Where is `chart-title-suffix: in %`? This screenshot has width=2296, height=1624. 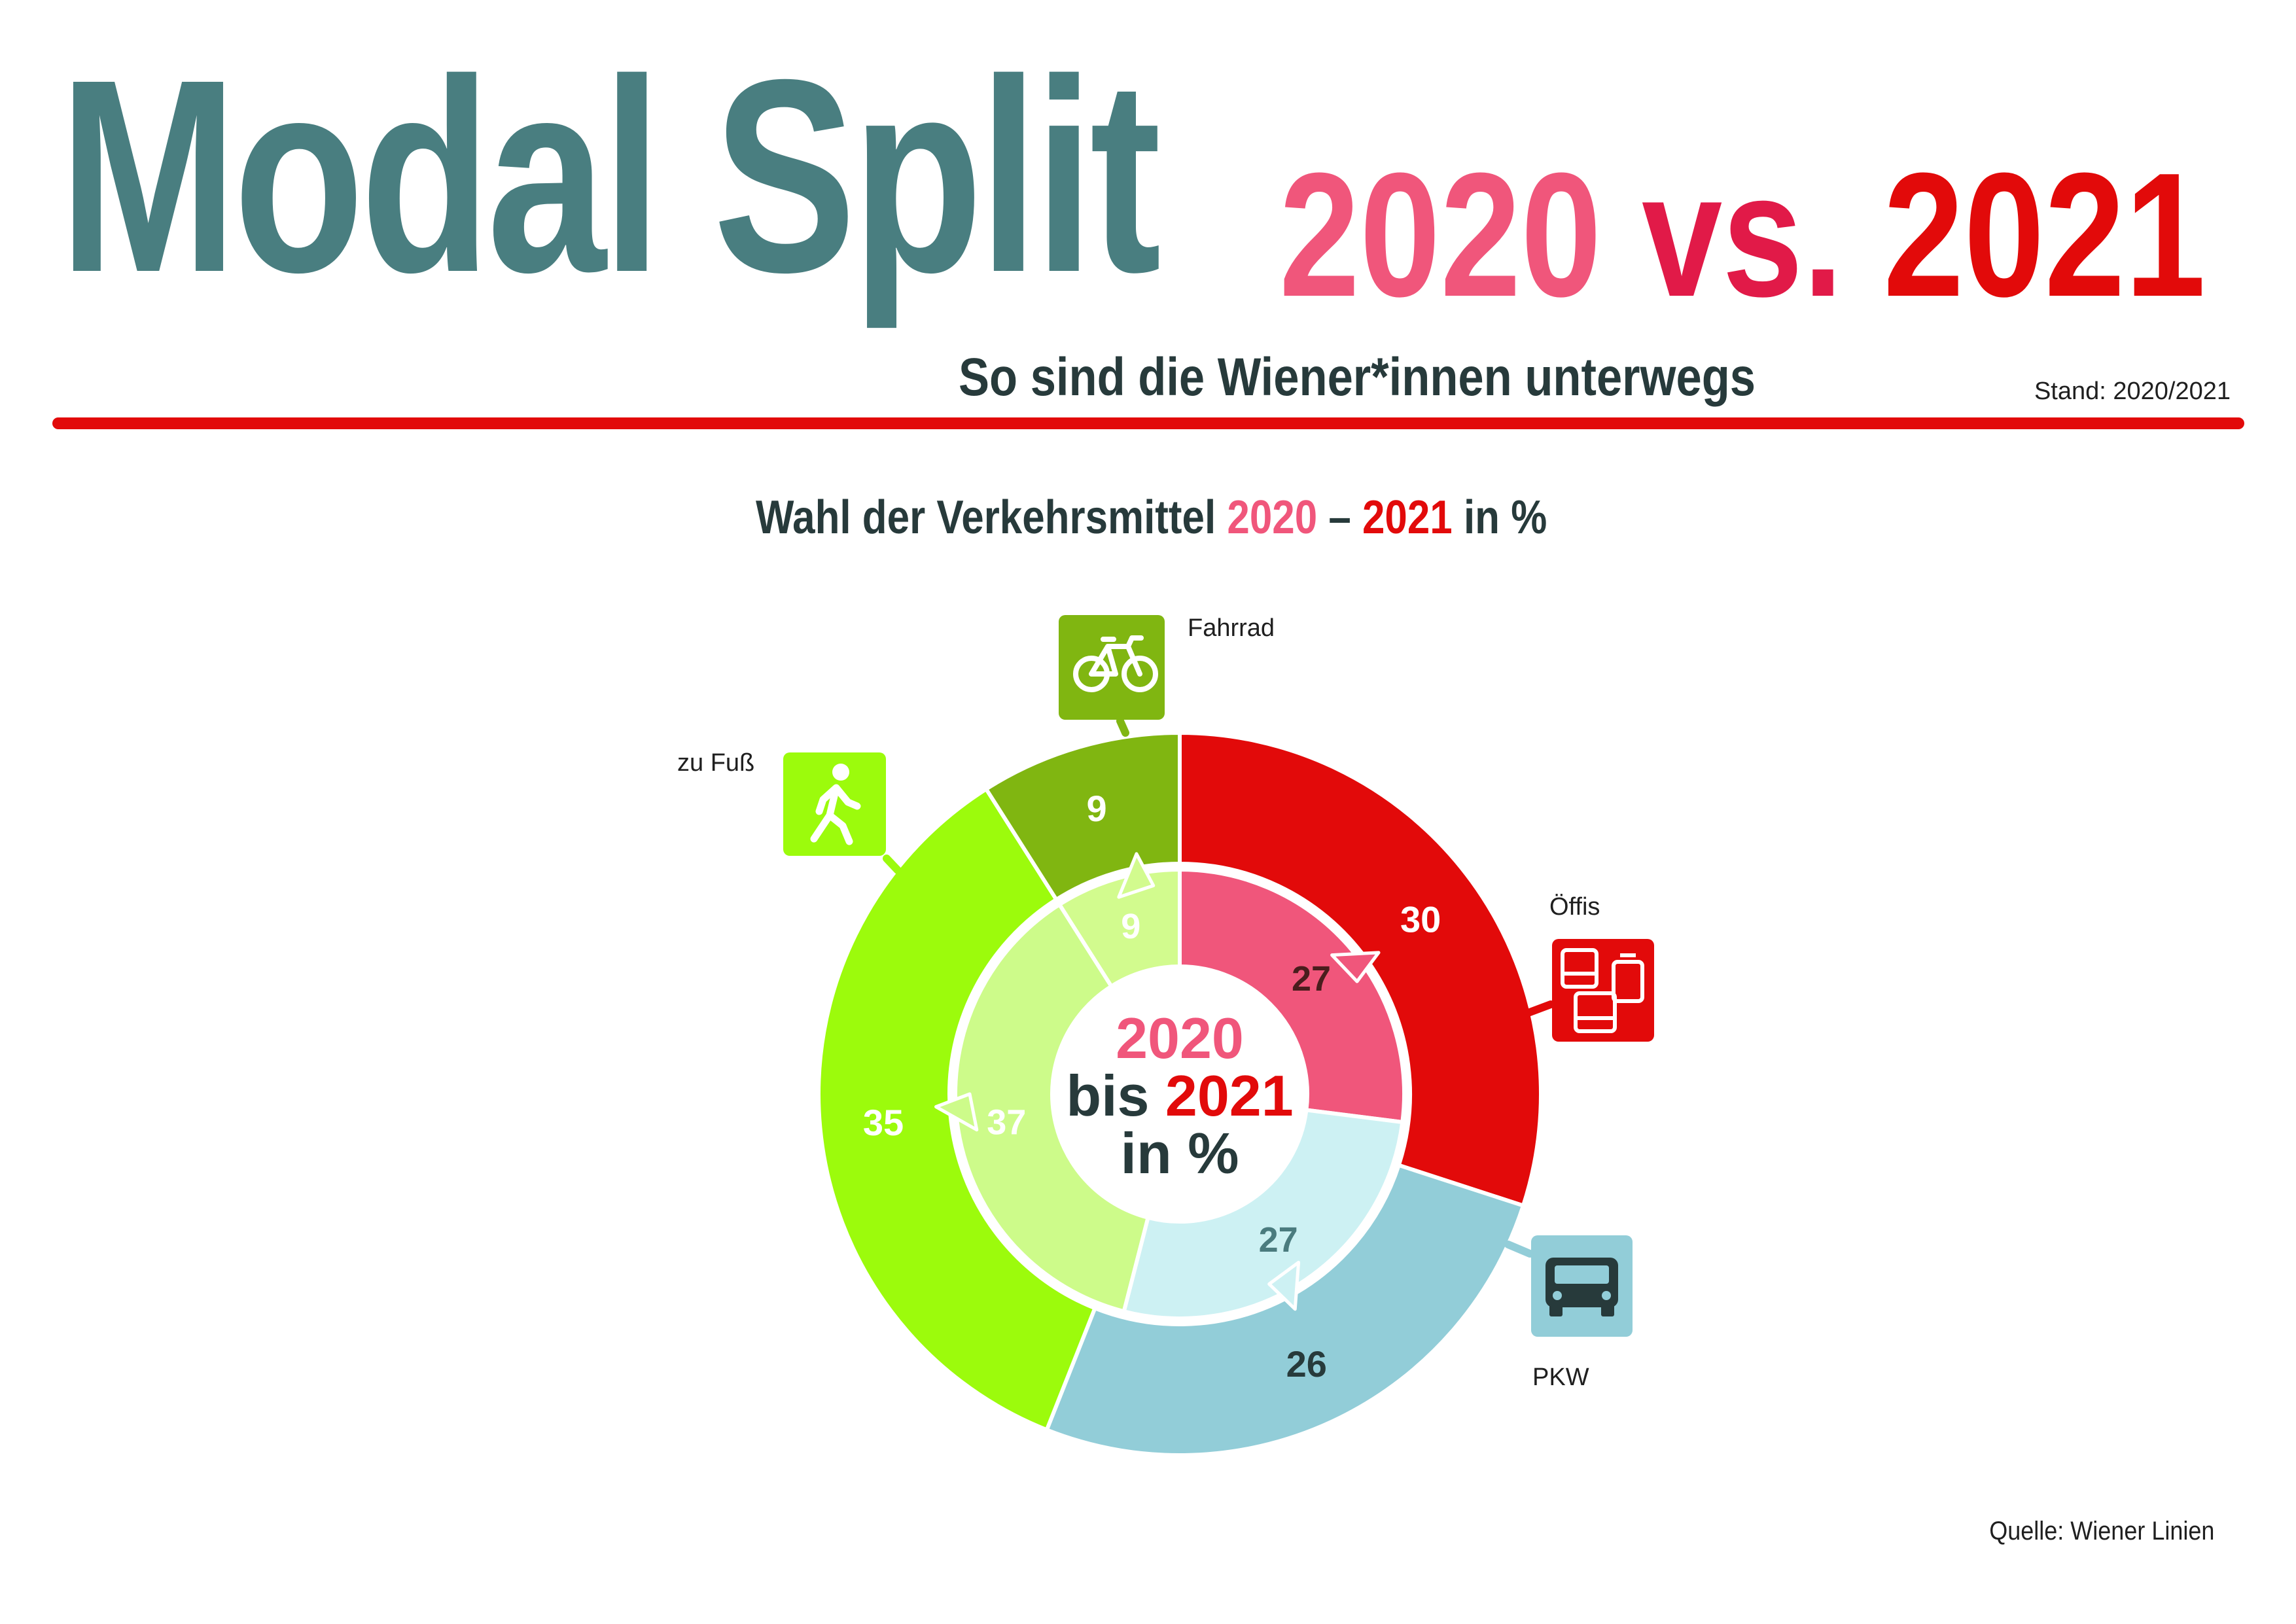
chart-title-suffix: in % is located at coordinates (1505, 517).